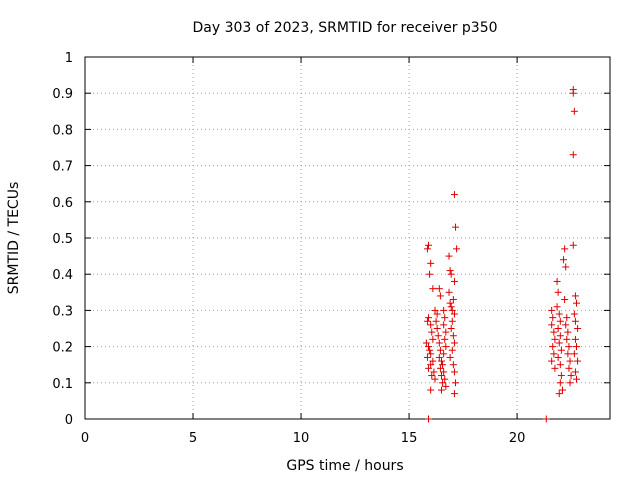  What do you see at coordinates (62, 167) in the screenshot?
I see `y-tick-label: 0.7` at bounding box center [62, 167].